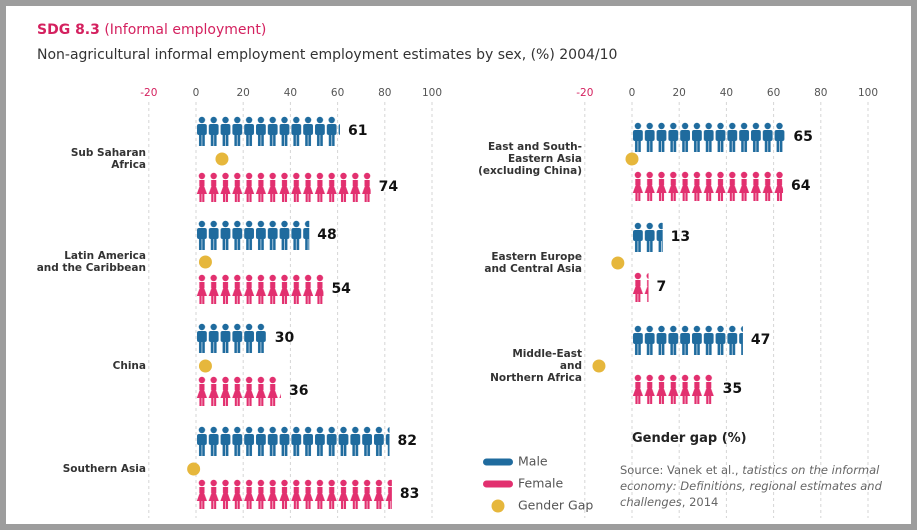 The image size is (917, 530). Describe the element at coordinates (680, 237) in the screenshot. I see `value-label: 13` at that location.